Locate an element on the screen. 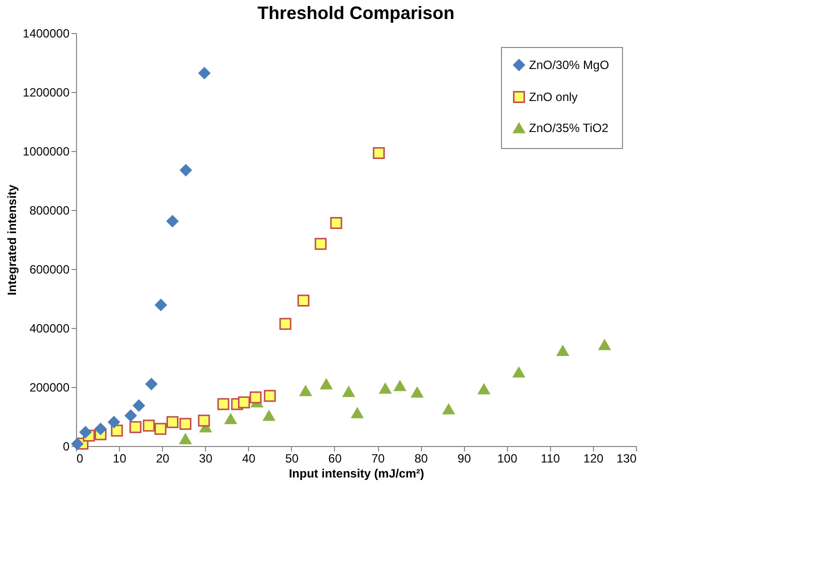 The width and height of the screenshot is (823, 583). x-tick-label: 110 is located at coordinates (550, 459).